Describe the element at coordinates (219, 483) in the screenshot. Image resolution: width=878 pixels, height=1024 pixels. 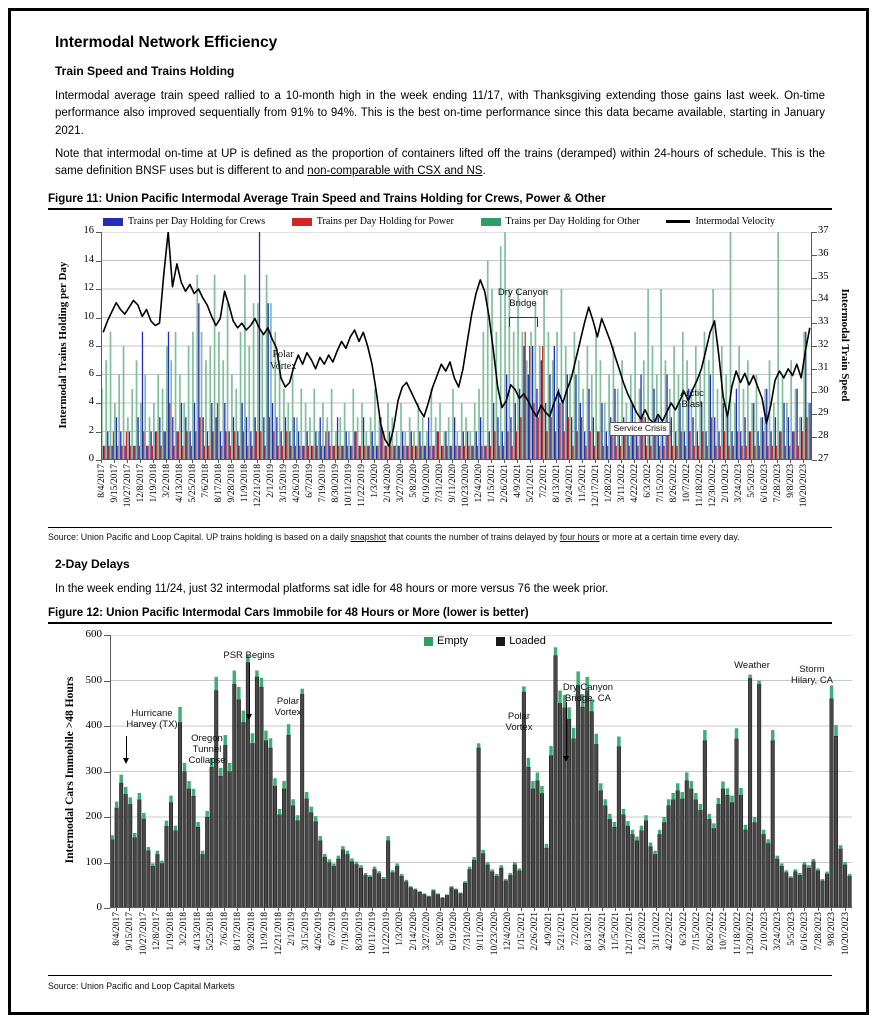
I see `fig11-x-label: 8/17/2018` at that location.